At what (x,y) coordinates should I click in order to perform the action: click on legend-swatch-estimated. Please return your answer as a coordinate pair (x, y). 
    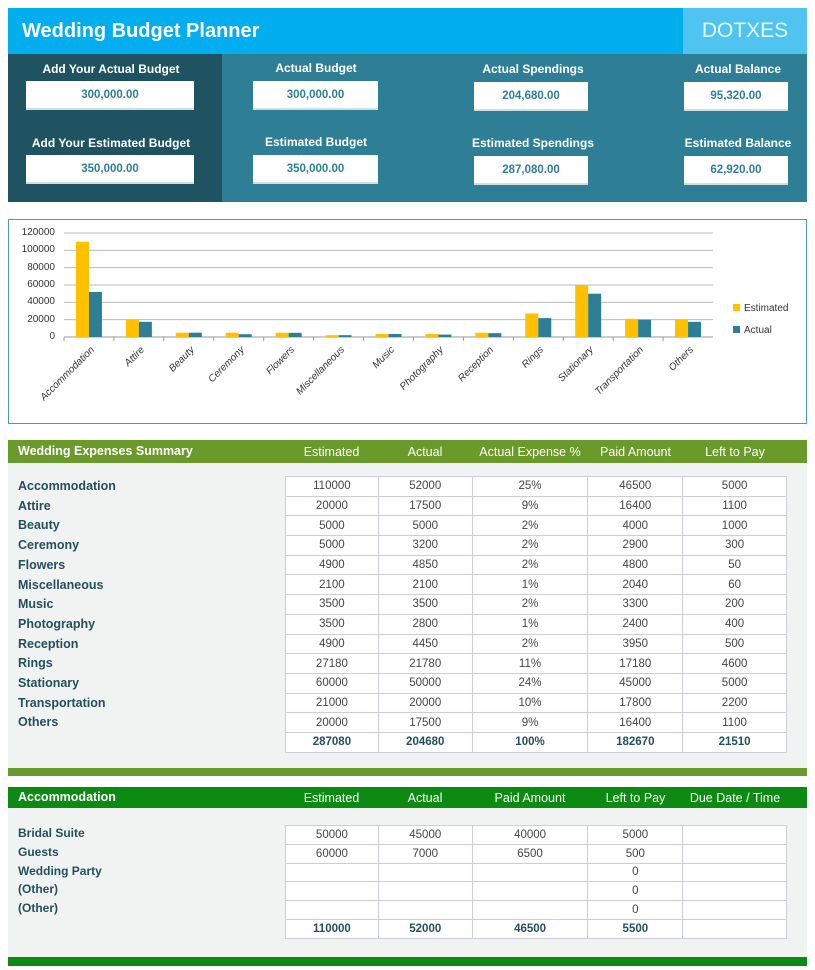
    Looking at the image, I should click on (736, 307).